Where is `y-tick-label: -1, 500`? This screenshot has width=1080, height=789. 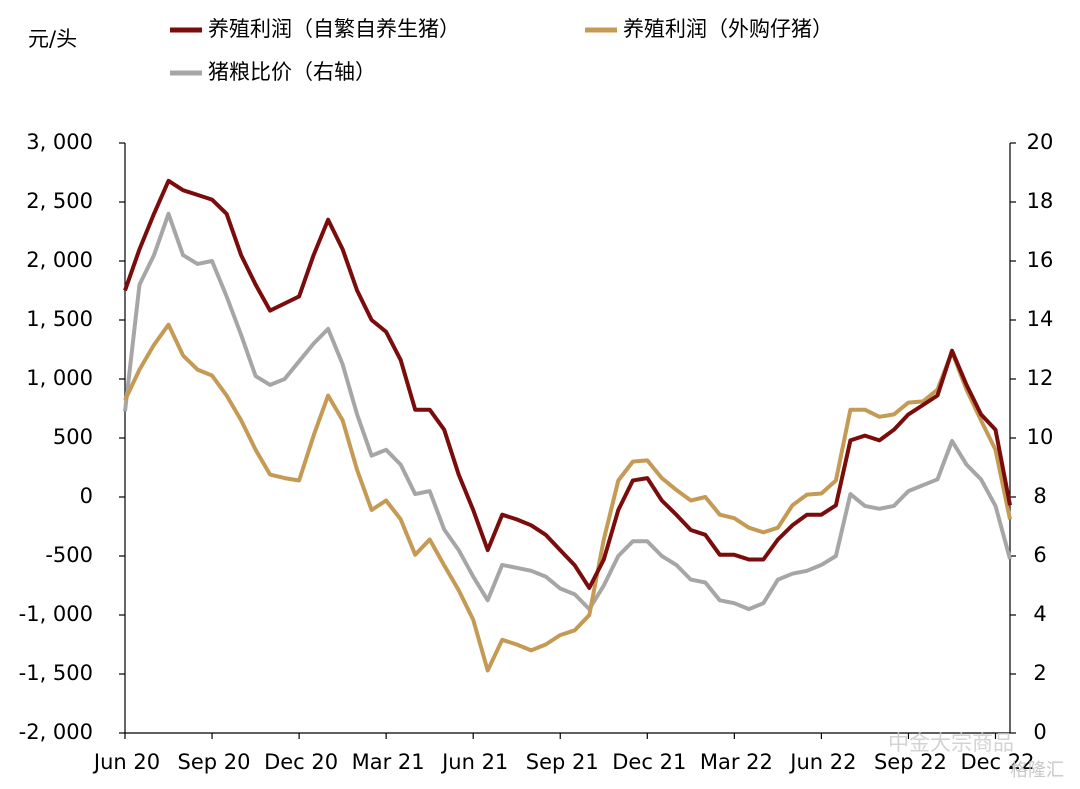
y-tick-label: -1, 500 is located at coordinates (56, 673).